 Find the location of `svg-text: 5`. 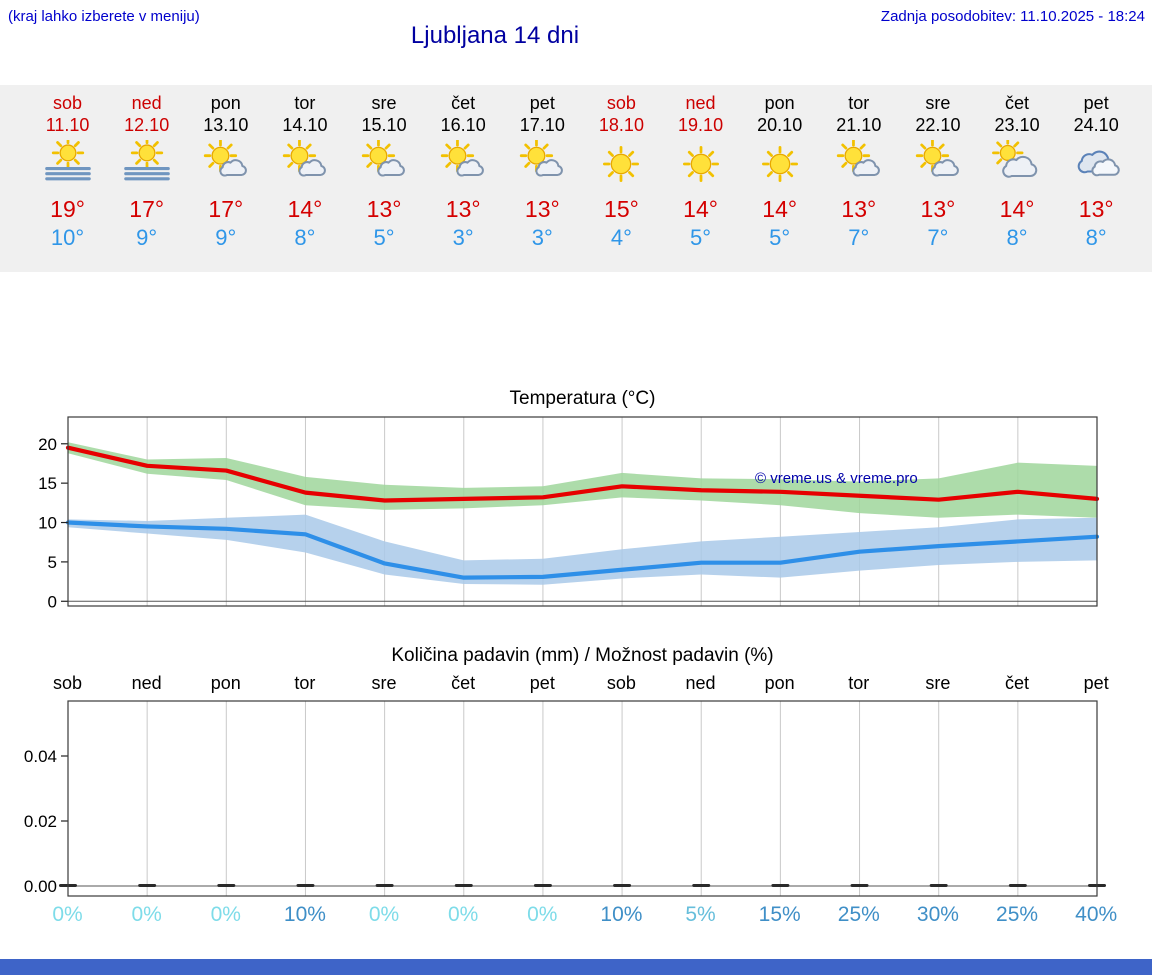

svg-text: 5 is located at coordinates (52, 562).